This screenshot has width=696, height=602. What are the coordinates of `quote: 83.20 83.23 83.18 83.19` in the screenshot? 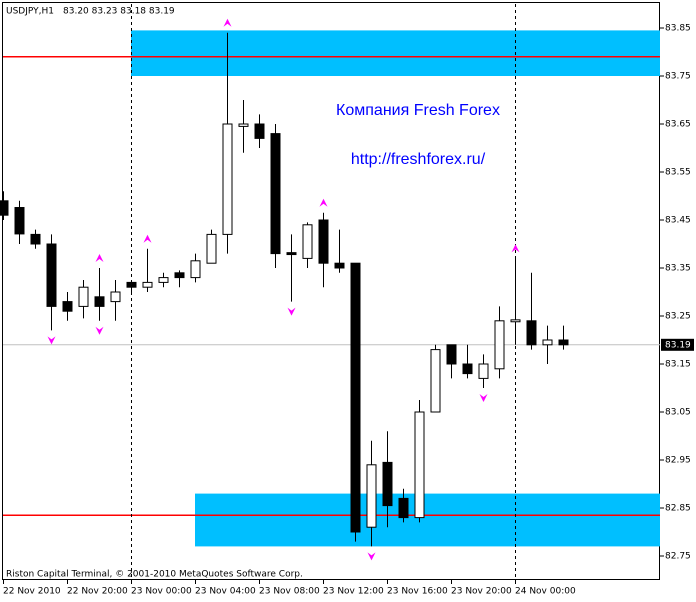 It's located at (119, 12).